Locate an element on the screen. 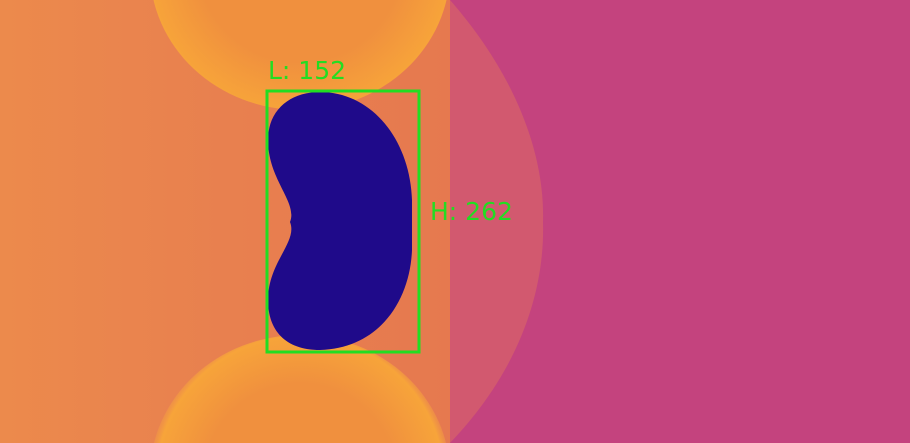 This screenshot has width=910, height=443. shock-front is located at coordinates (497, 221).